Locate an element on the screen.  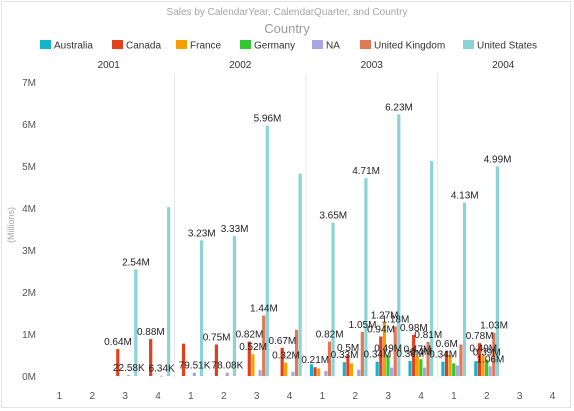
data-label: 2.54M is located at coordinates (136, 262).